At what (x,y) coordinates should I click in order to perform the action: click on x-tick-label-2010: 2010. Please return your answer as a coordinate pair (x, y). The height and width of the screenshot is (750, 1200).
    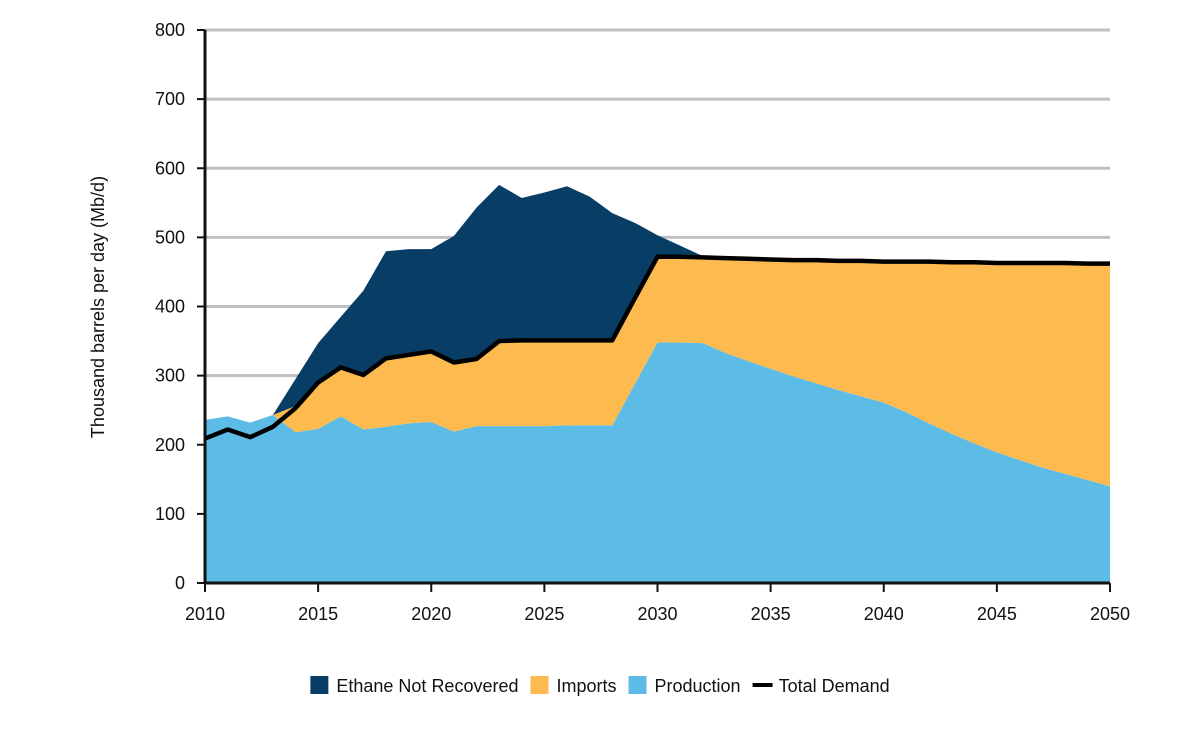
    Looking at the image, I should click on (205, 614).